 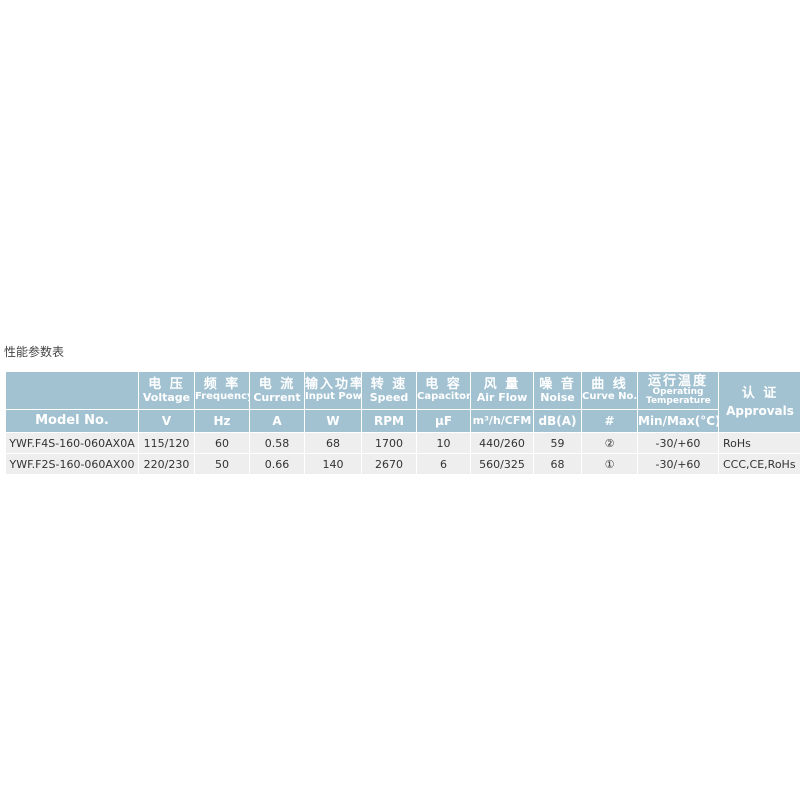 What do you see at coordinates (222, 385) in the screenshot?
I see `header-cn: 频 率` at bounding box center [222, 385].